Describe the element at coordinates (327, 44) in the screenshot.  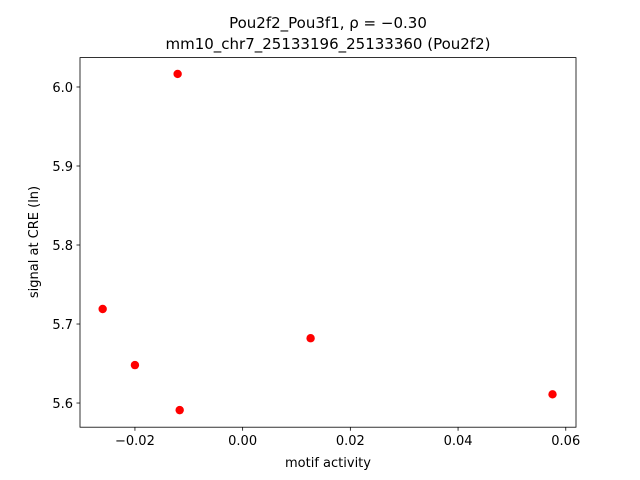
I see `chart-subtitle: mm10_chr7_25133196_25133360 (Pou2f2)` at that location.